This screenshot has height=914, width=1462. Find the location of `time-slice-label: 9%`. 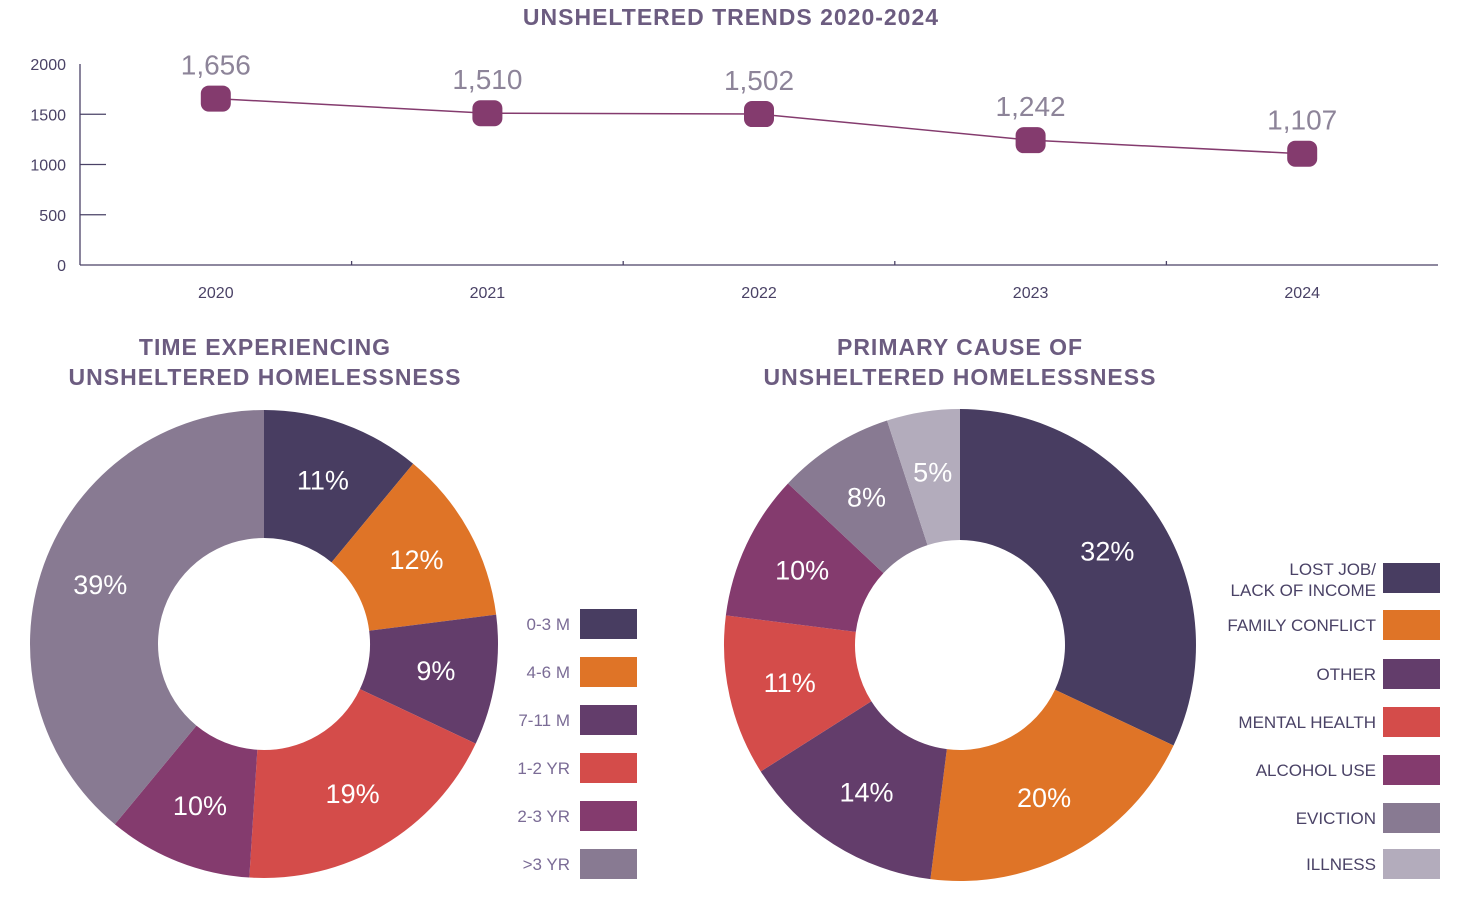

time-slice-label: 9% is located at coordinates (435, 671).